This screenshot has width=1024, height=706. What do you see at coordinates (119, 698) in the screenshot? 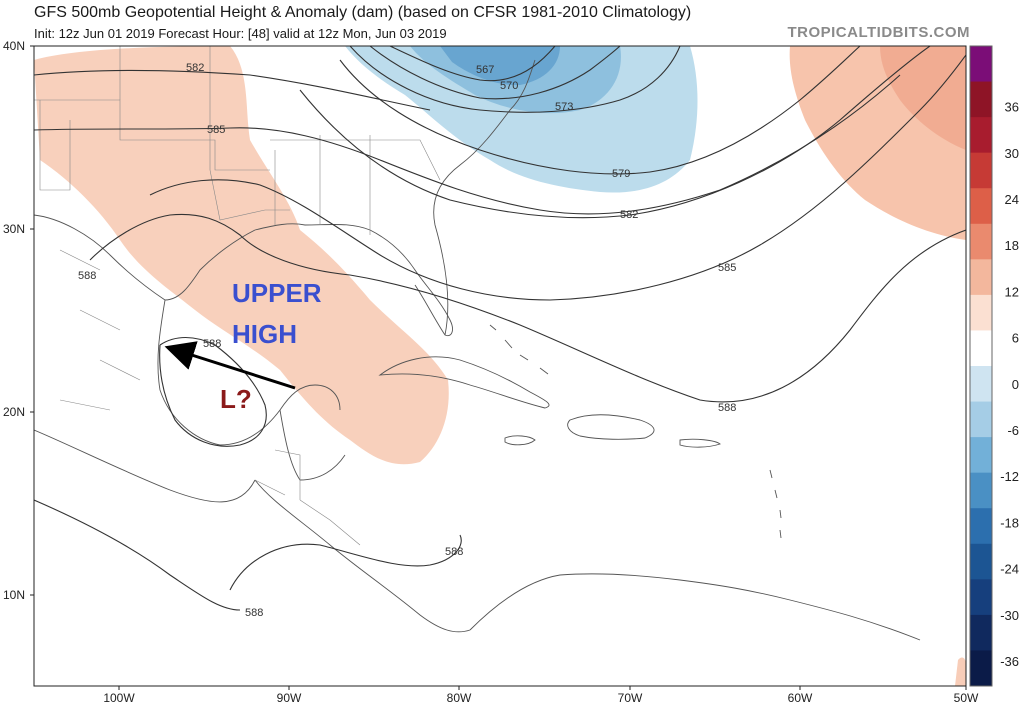
I see `lon-label: 100W` at bounding box center [119, 698].